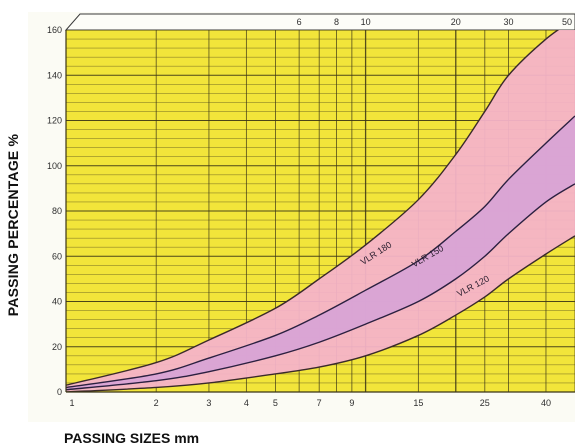  What do you see at coordinates (54, 166) in the screenshot?
I see `y-tick-label: 100` at bounding box center [54, 166].